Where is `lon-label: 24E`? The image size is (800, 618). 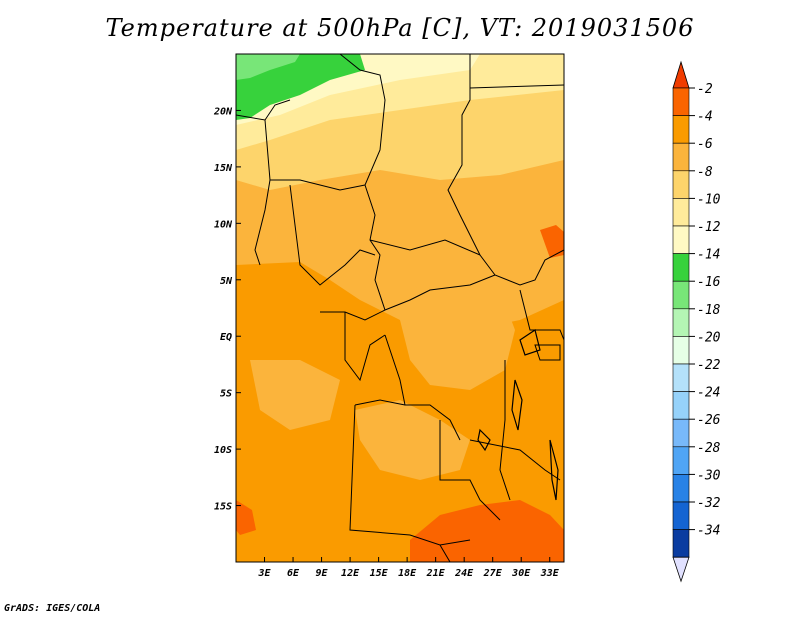 lon-label: 24E is located at coordinates (464, 573).